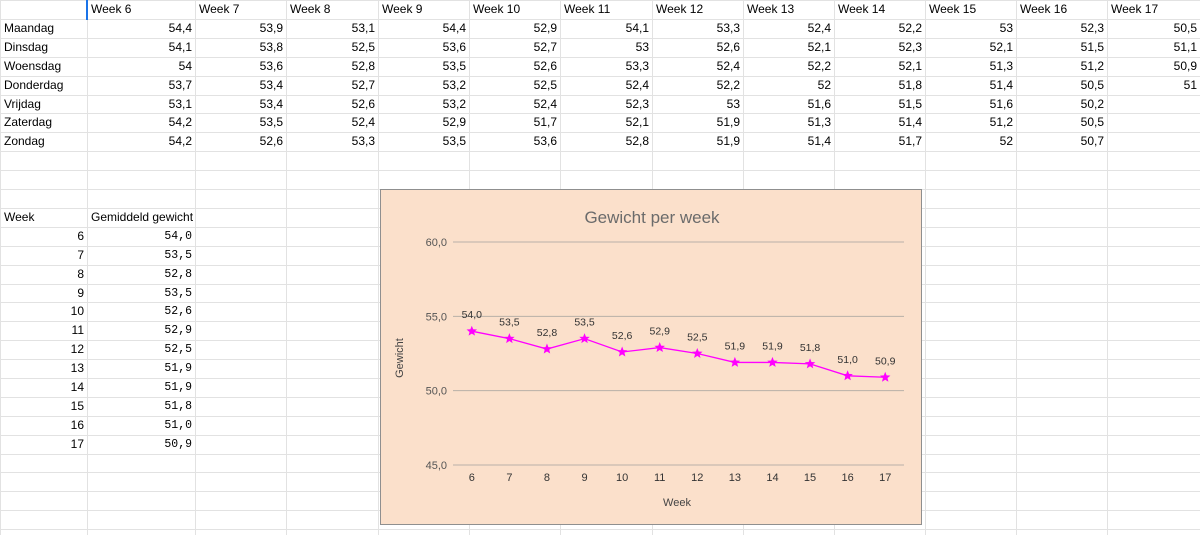  I want to click on summary-avg-cell: 52,9, so click(178, 330).